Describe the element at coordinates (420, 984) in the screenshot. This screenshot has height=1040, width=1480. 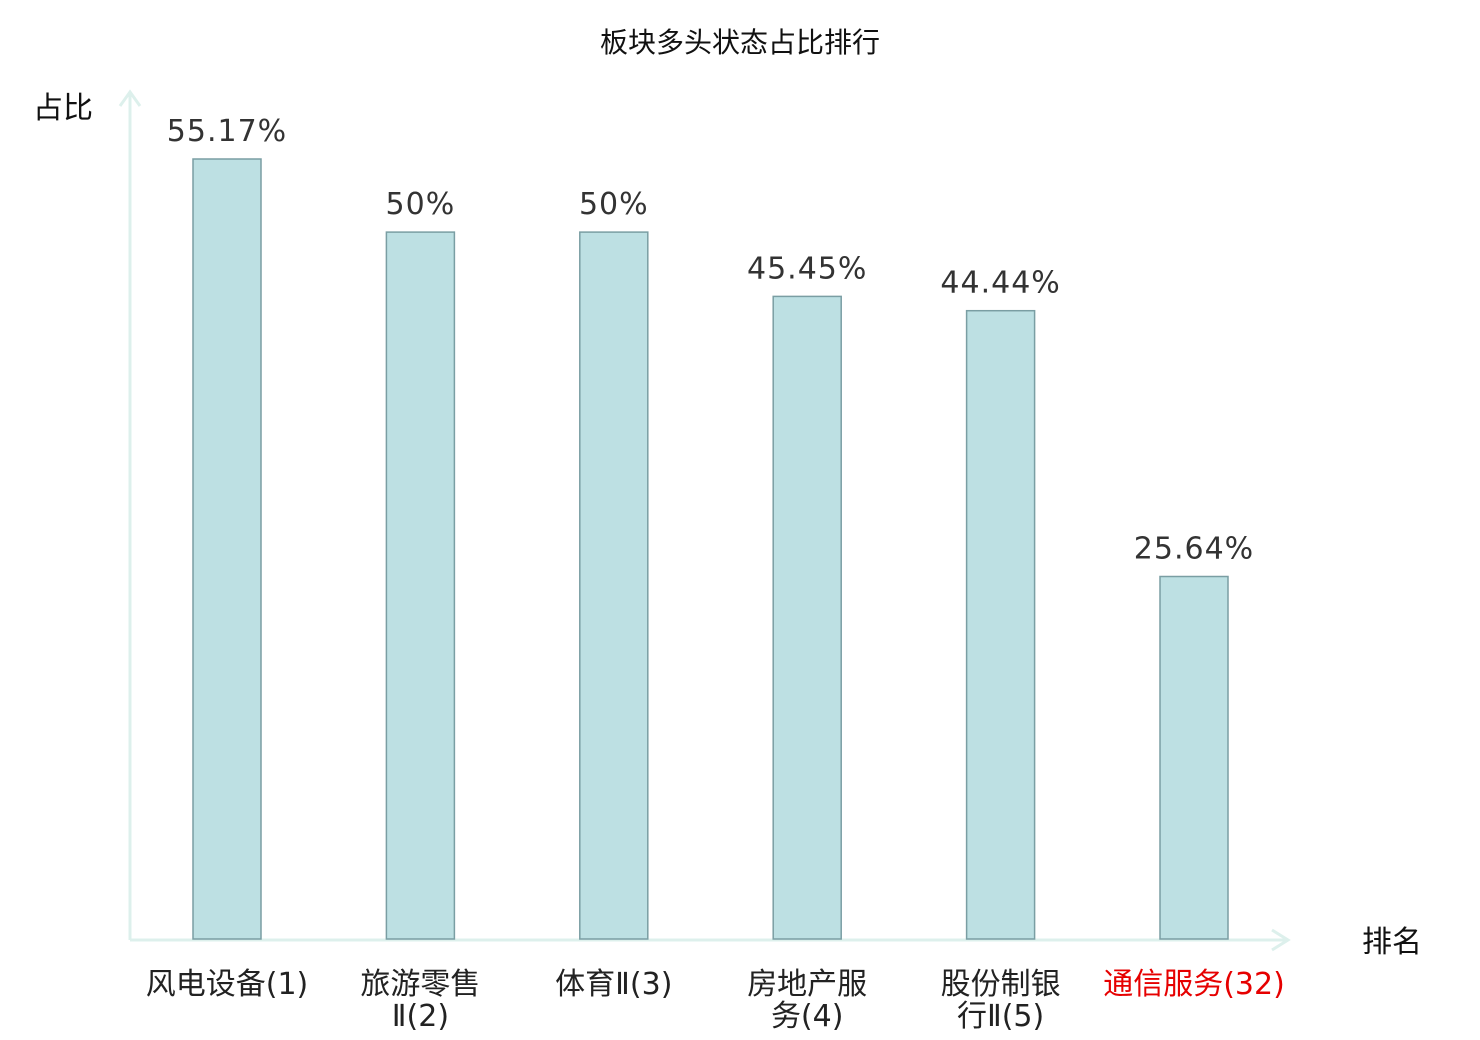
I see `category-label-line: 旅游零售` at that location.